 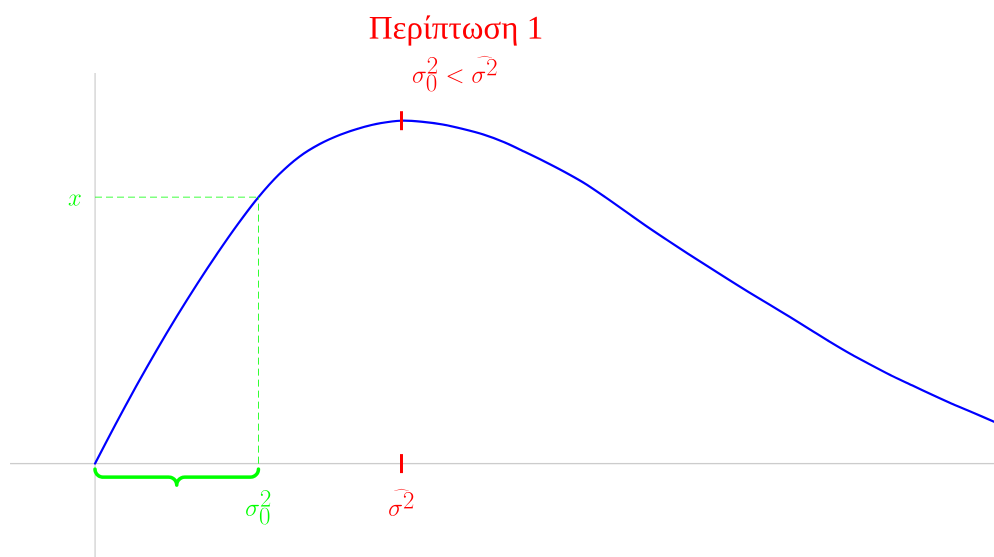 What do you see at coordinates (74, 200) in the screenshot?
I see `ref-line-label: $x$` at bounding box center [74, 200].